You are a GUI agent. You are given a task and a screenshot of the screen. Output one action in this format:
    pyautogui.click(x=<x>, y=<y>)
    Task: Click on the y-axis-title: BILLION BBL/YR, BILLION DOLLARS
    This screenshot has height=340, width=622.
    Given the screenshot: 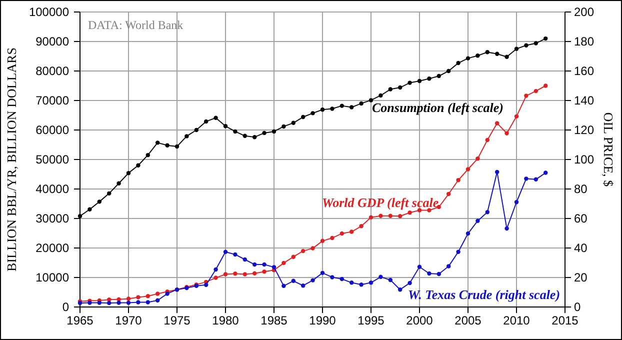 What is the action you would take?
    pyautogui.click(x=11, y=160)
    